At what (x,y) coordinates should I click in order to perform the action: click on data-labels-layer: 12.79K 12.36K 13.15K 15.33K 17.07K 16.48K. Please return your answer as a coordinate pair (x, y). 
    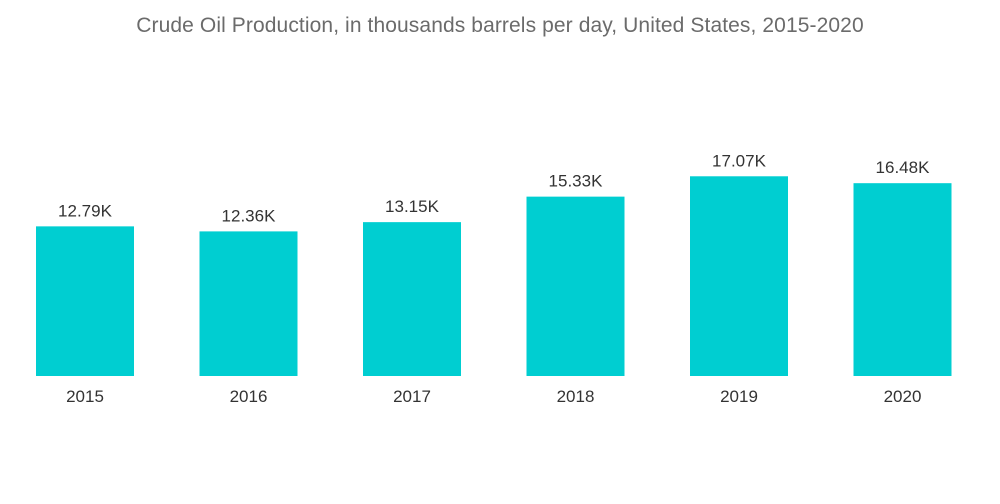
    Looking at the image, I should click on (494, 188).